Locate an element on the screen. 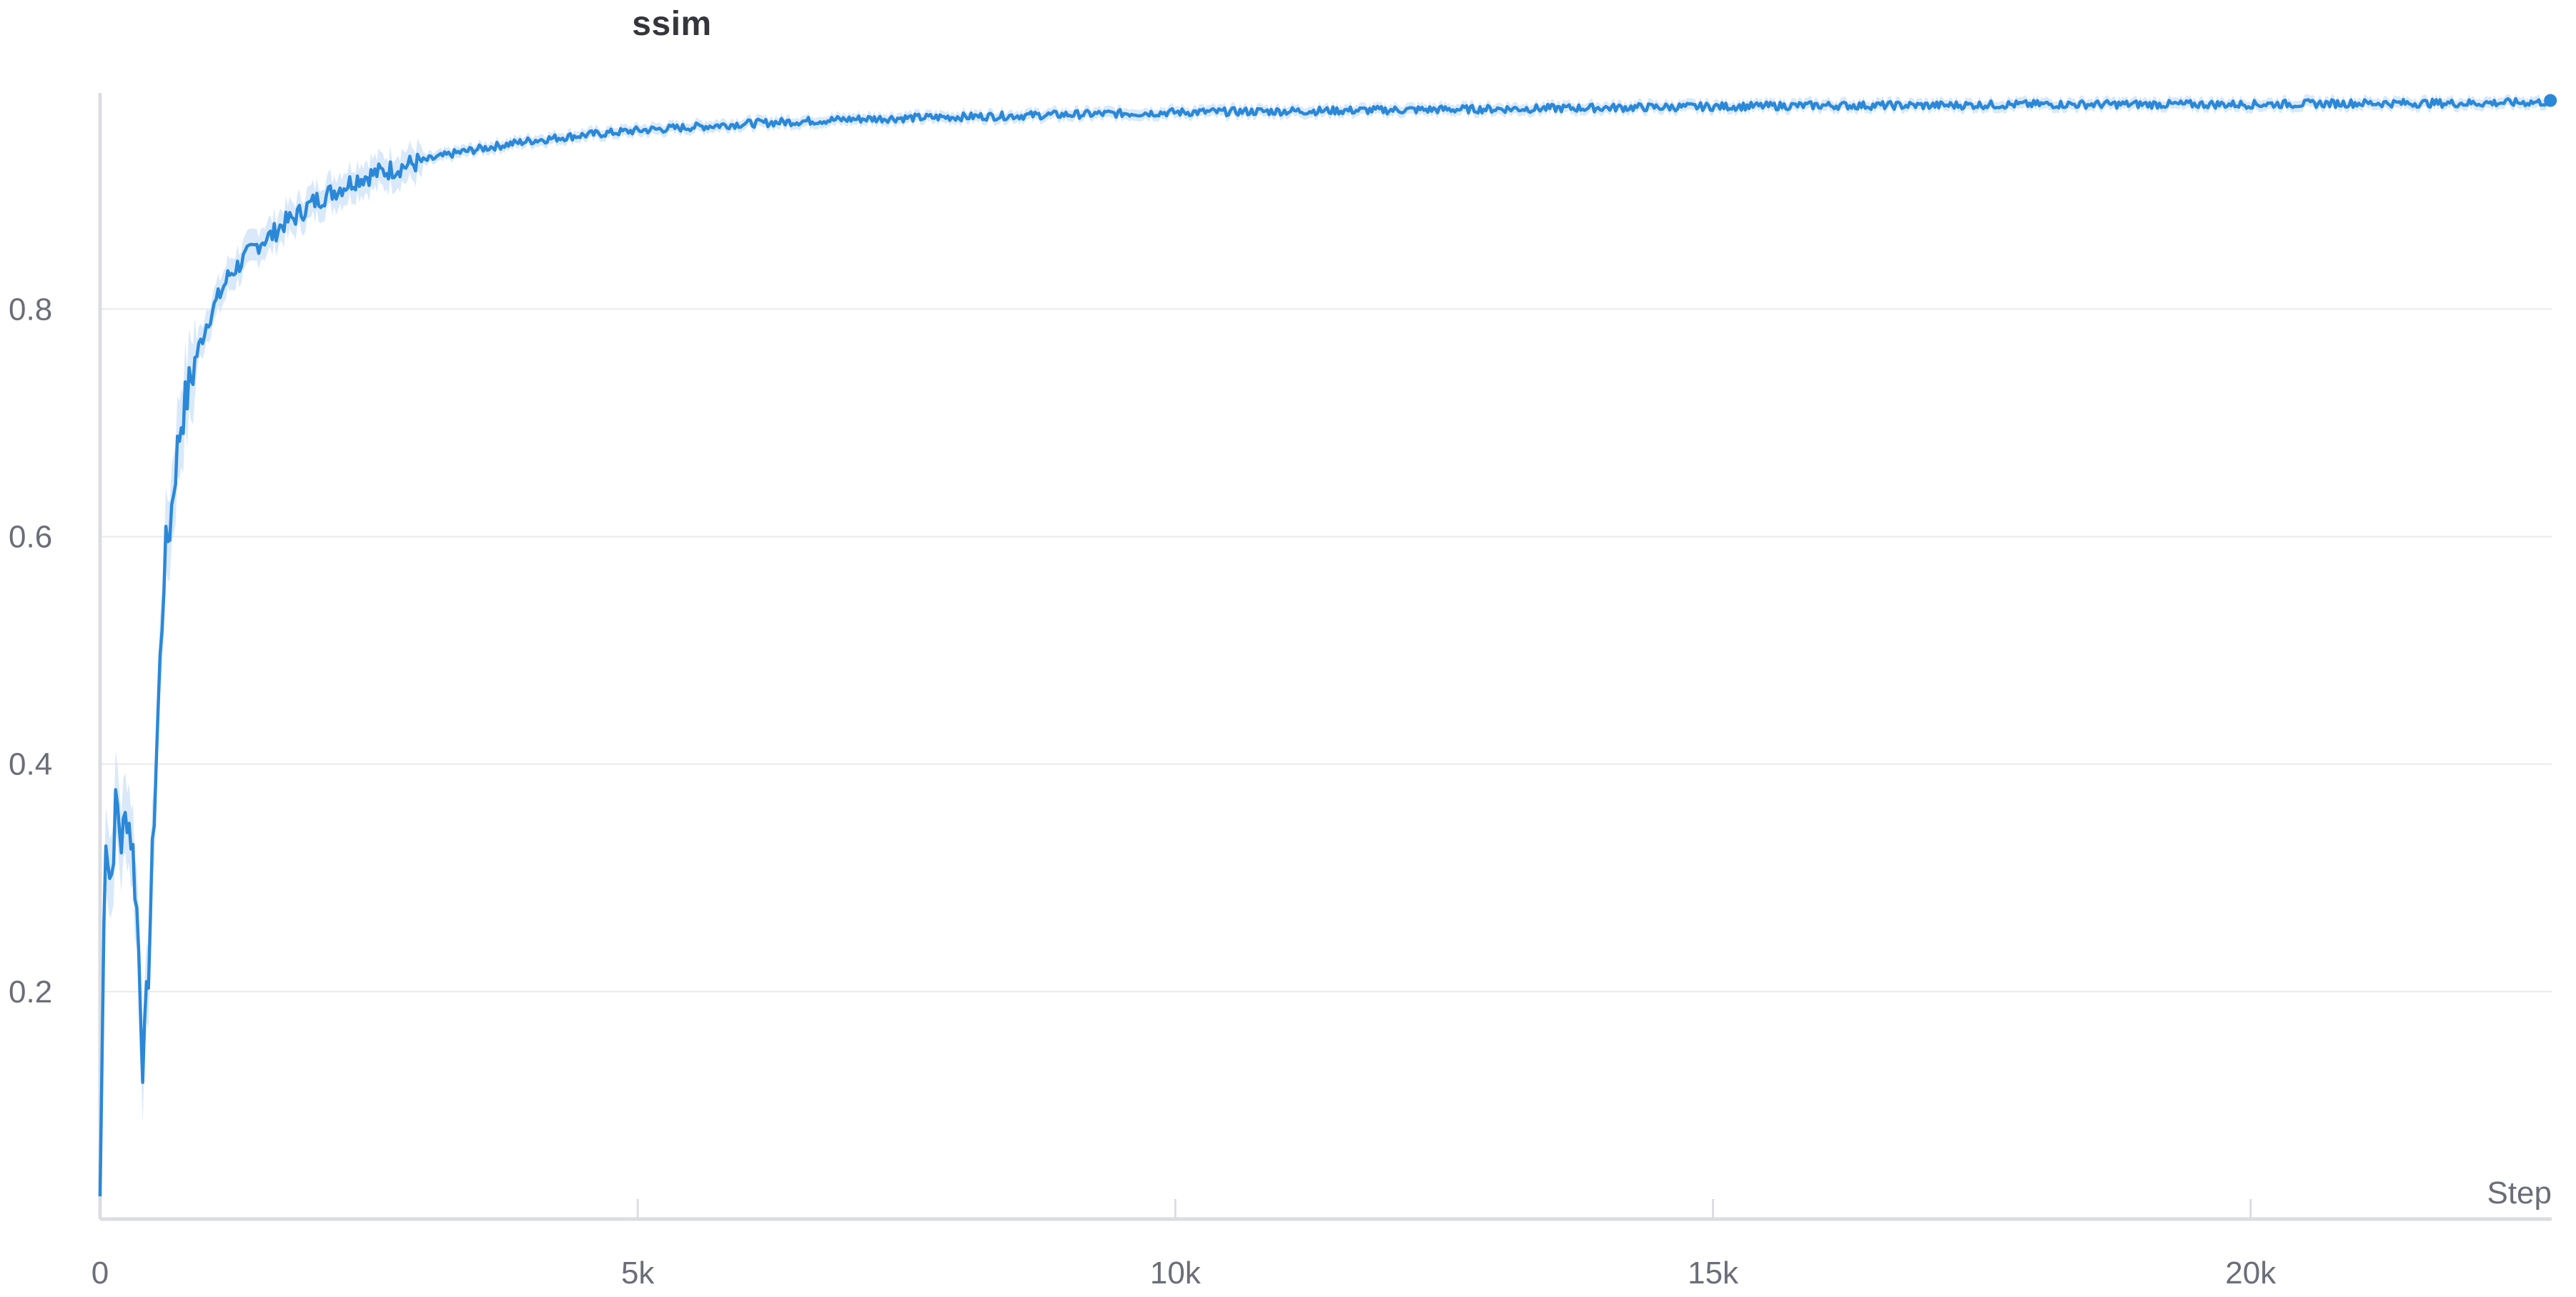 The height and width of the screenshot is (1297, 2576). x-tick-label: 10k is located at coordinates (1176, 1273).